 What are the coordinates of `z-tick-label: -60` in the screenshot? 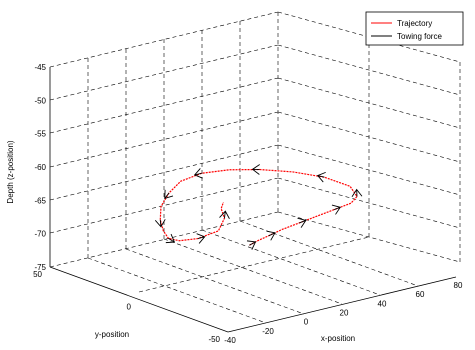 It's located at (40, 167).